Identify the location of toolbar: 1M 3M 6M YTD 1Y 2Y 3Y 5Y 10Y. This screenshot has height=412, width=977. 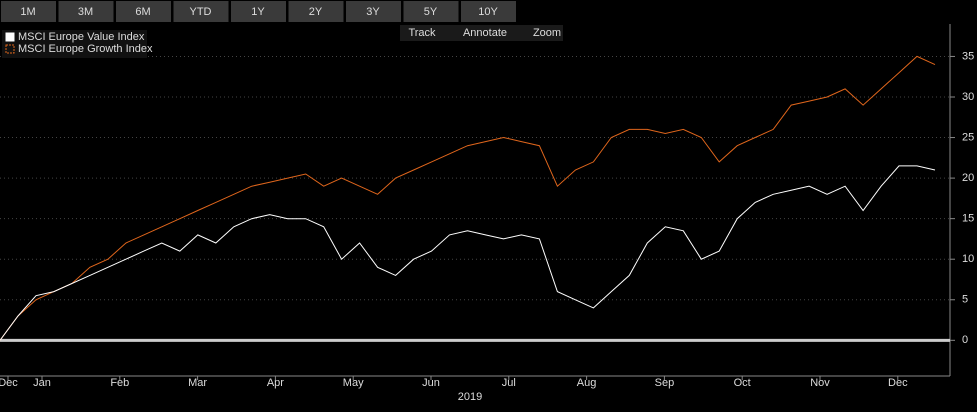
(258, 11).